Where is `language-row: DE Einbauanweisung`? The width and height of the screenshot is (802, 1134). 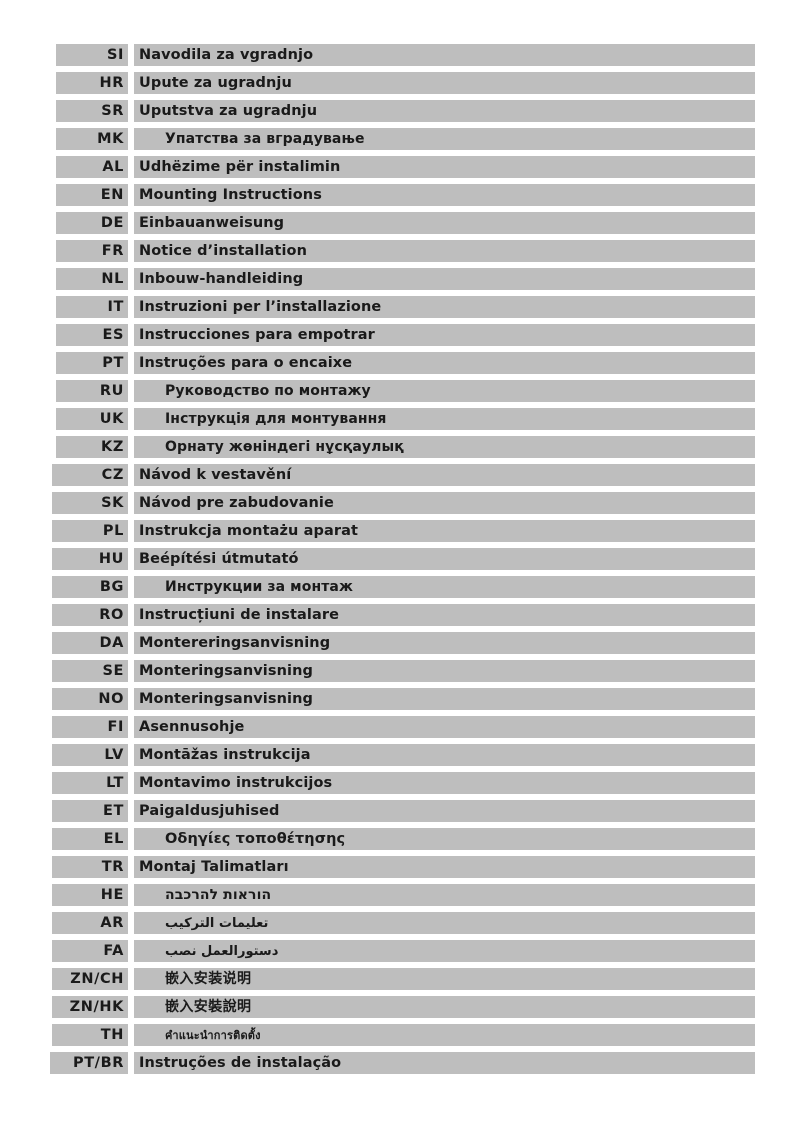
language-row: DE Einbauanweisung is located at coordinates (401, 223).